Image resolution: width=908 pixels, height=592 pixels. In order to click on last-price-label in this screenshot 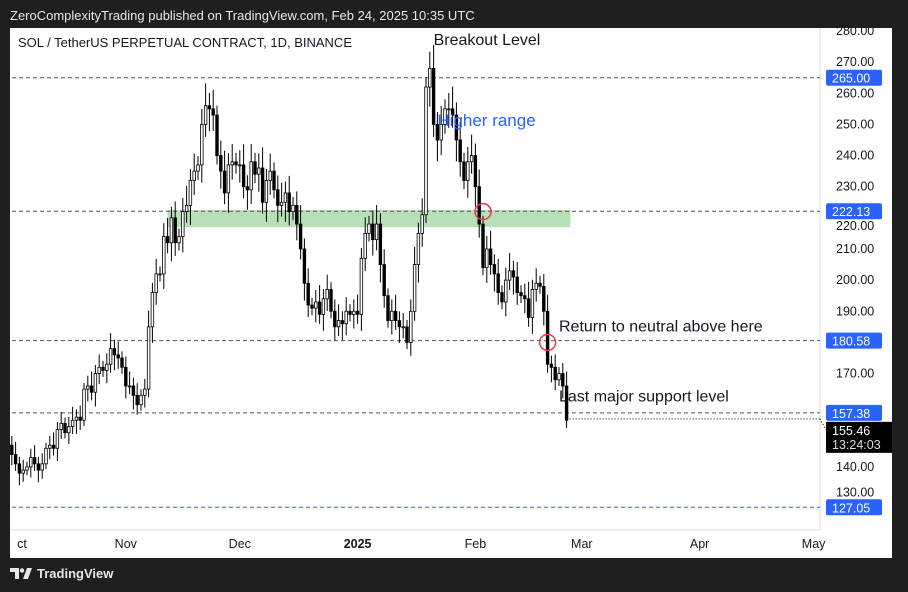, I will do `click(859, 437)`.